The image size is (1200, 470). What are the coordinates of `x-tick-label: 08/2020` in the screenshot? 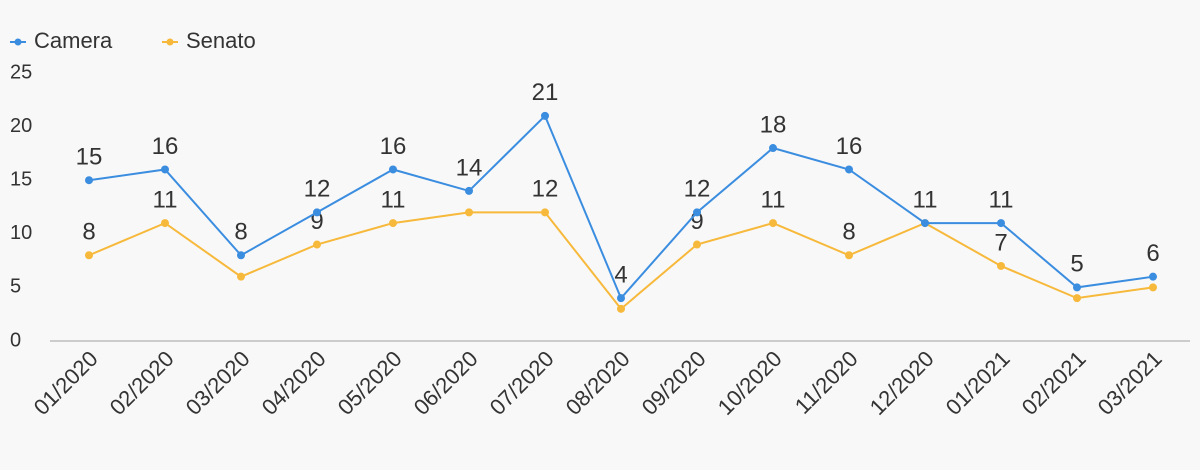 It's located at (598, 383).